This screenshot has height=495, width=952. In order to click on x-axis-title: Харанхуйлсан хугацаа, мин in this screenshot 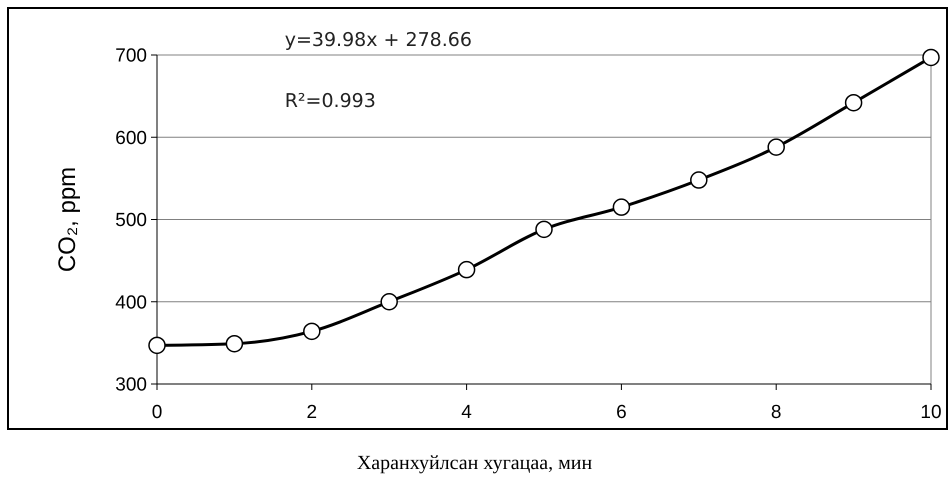, I will do `click(474, 463)`.